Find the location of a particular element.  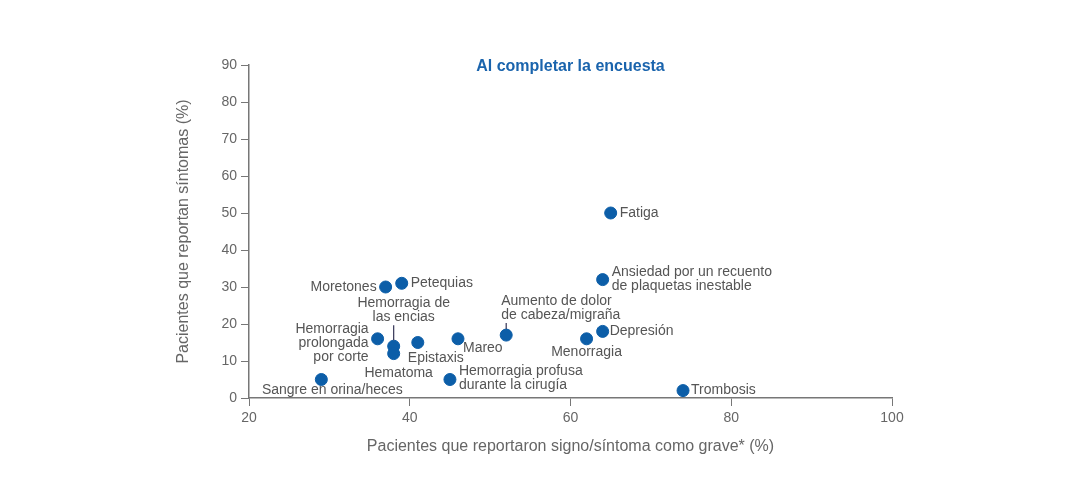

y-tick-label: 10 is located at coordinates (229, 359).